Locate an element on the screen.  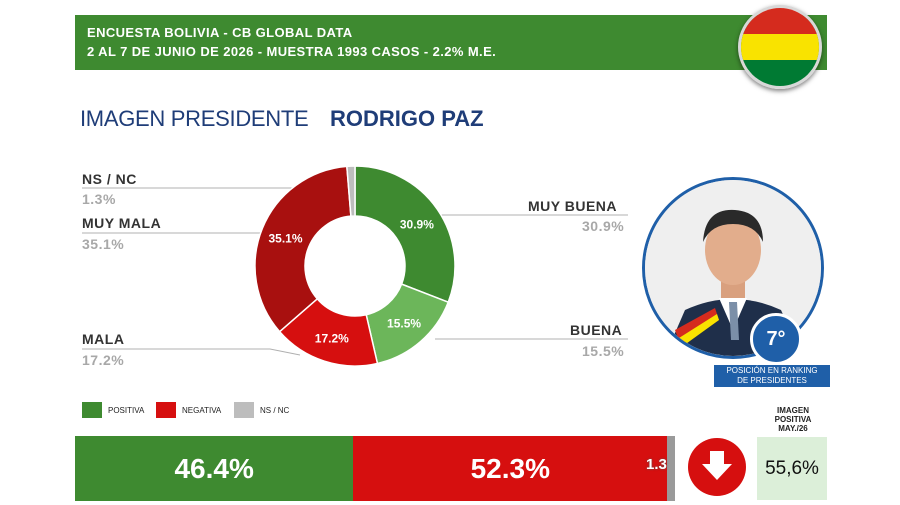
imagen-positiva-line3: MAY./26 is located at coordinates (793, 428).